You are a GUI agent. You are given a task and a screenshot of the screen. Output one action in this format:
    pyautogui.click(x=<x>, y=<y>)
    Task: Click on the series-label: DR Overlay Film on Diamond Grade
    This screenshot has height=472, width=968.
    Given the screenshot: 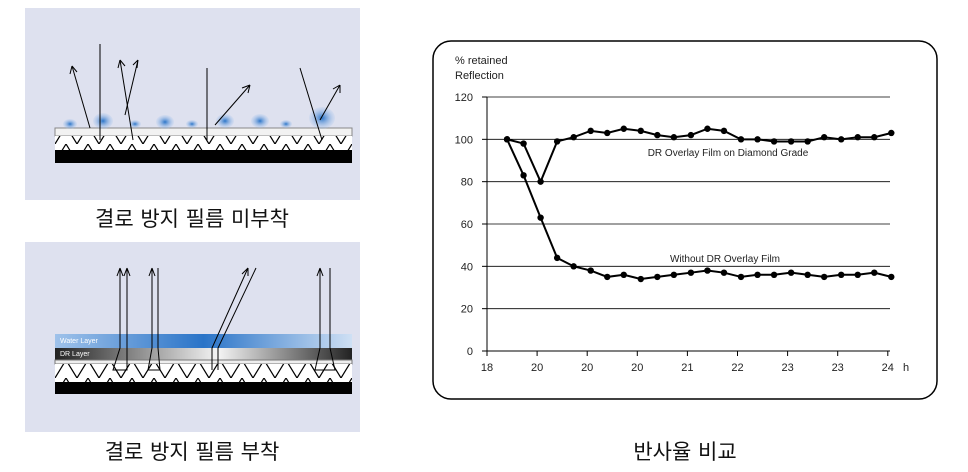 What is the action you would take?
    pyautogui.click(x=728, y=153)
    